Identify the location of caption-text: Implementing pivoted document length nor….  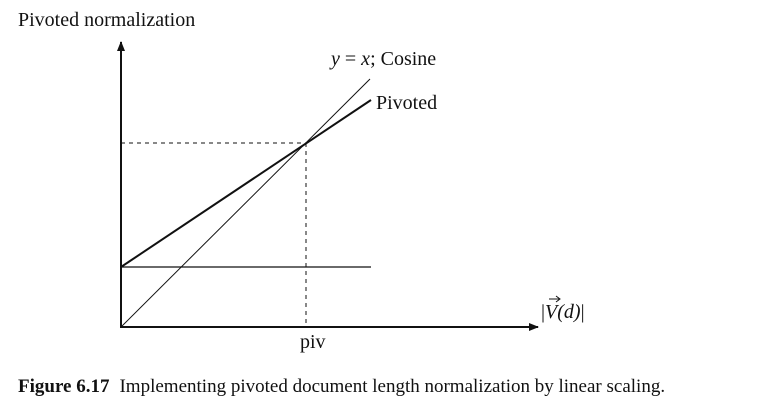
(392, 386).